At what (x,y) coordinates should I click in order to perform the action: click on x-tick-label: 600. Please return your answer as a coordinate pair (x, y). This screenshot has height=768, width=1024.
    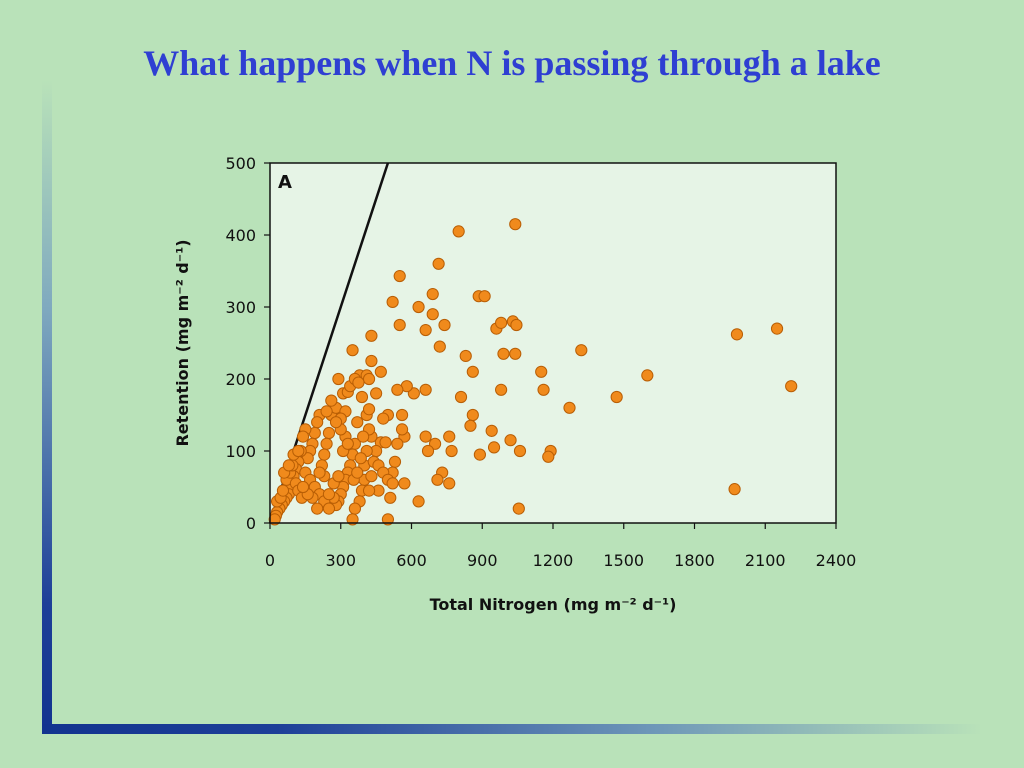
    Looking at the image, I should click on (411, 560).